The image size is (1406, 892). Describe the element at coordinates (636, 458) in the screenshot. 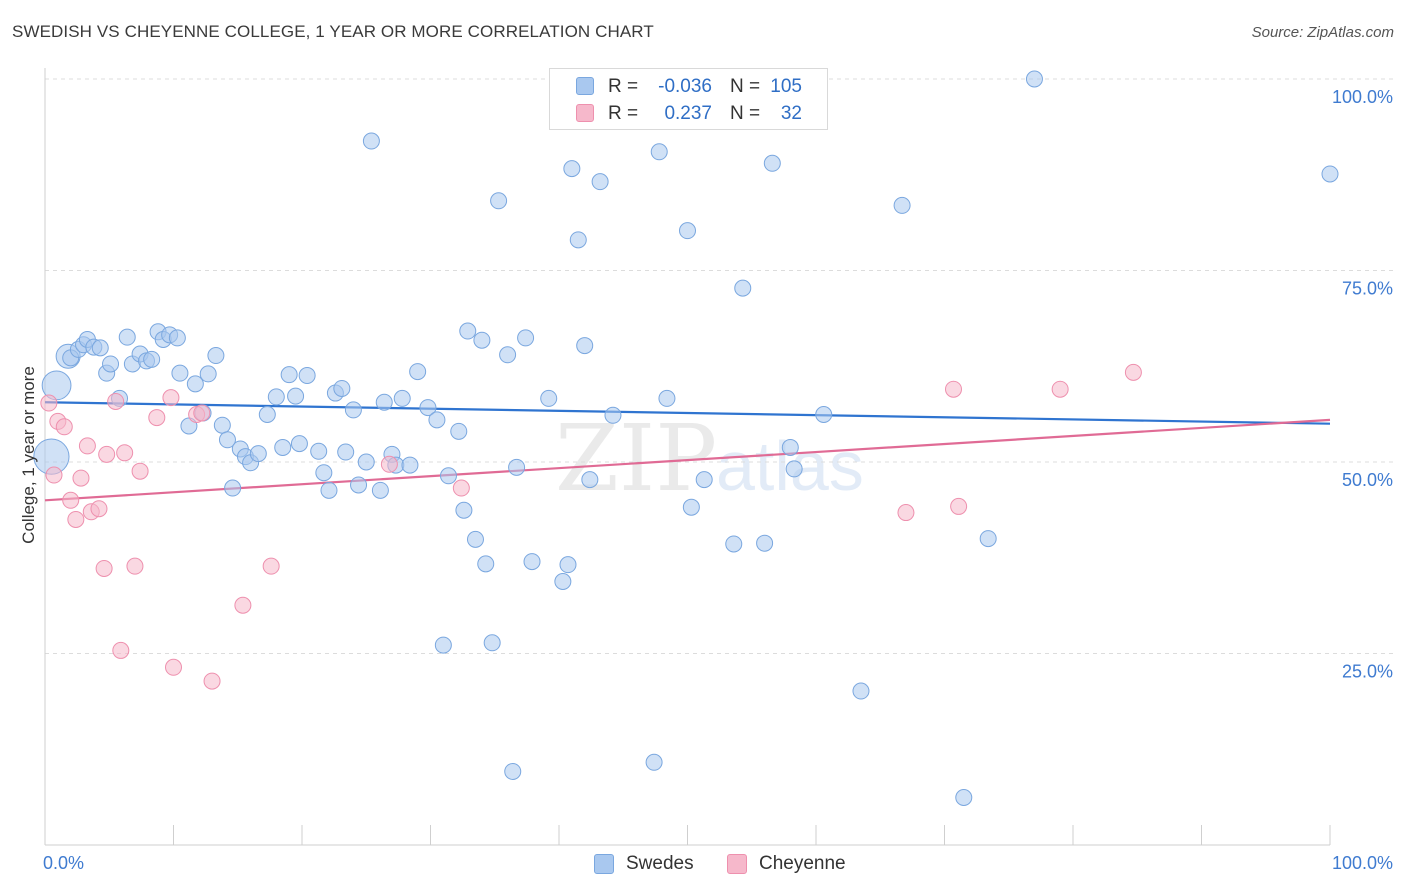

I see `watermark-zip: ZIP` at that location.